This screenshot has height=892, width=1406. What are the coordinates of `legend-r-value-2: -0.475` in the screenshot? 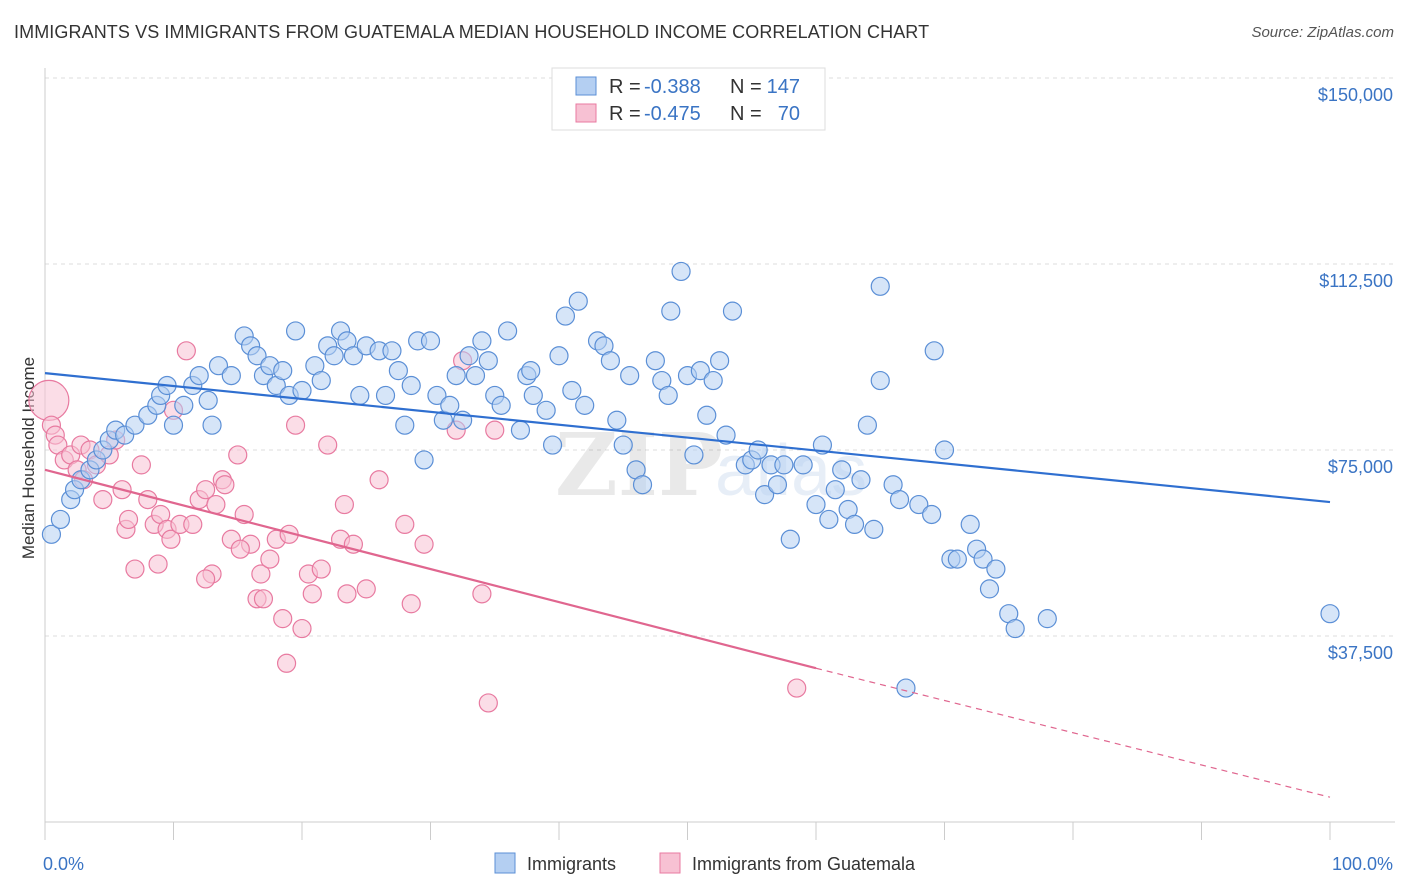 It's located at (672, 114).